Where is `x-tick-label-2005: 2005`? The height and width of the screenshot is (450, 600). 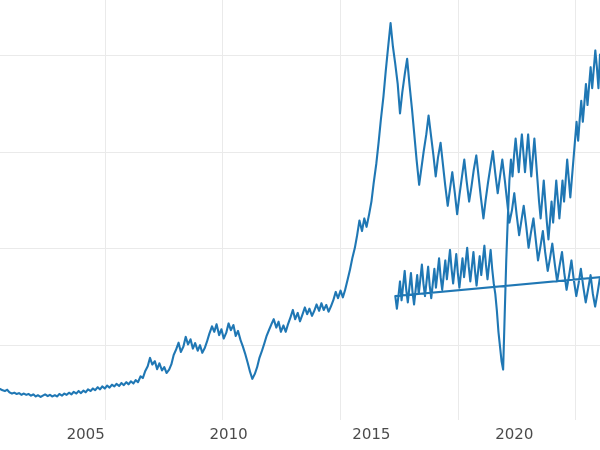 x-tick-label-2005: 2005 is located at coordinates (85, 434).